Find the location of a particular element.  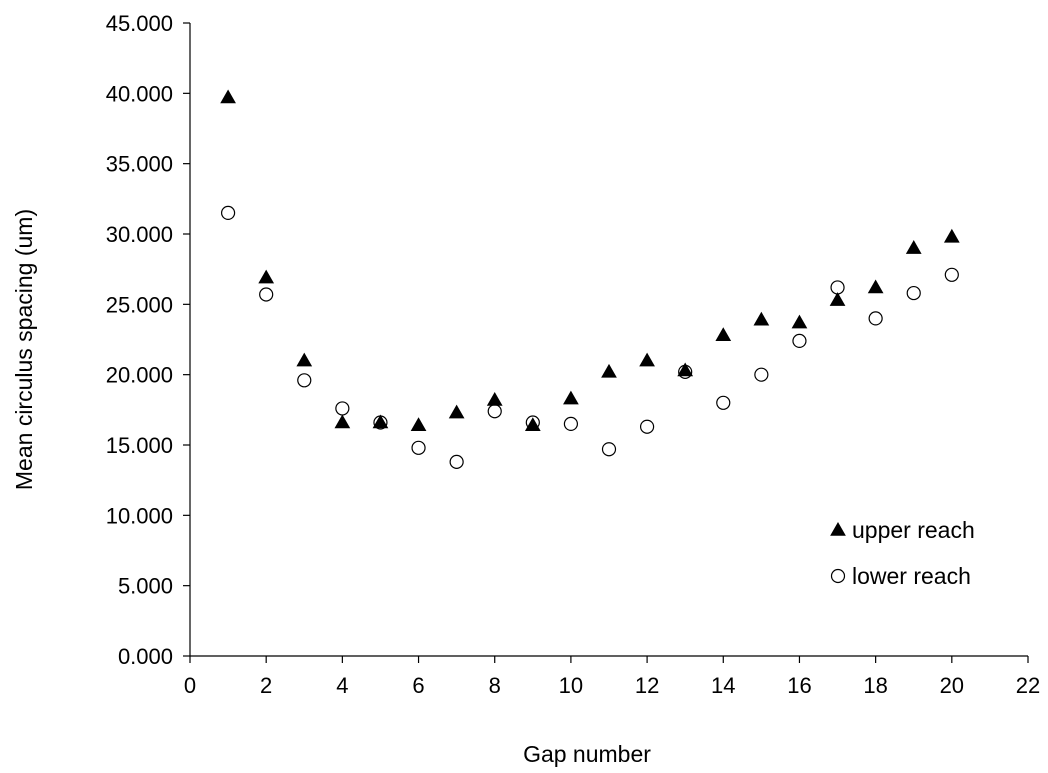

y-tick-label: 40.000 is located at coordinates (139, 93).